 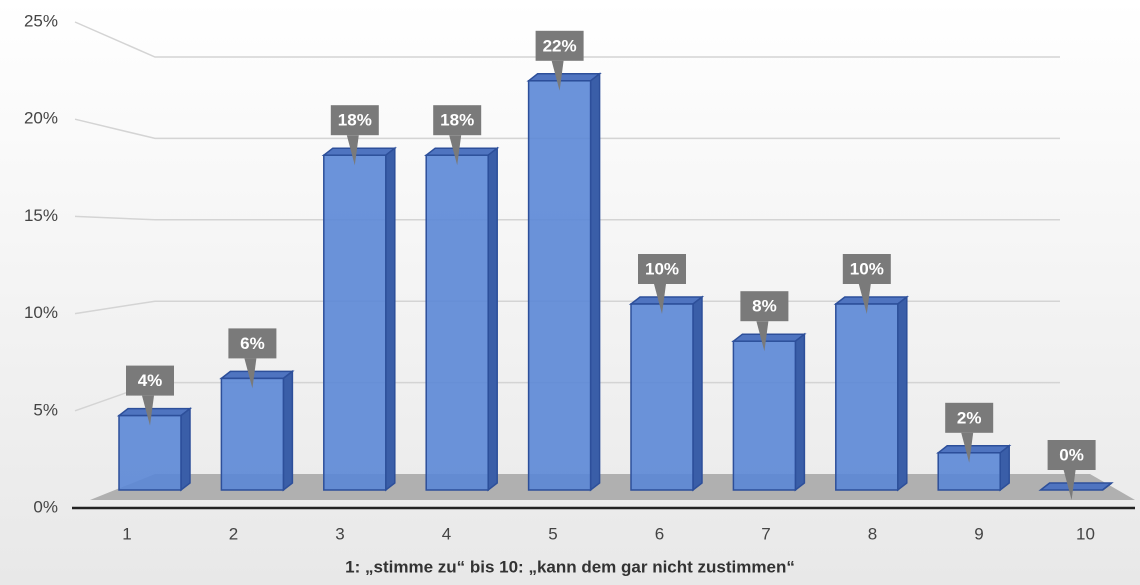 What do you see at coordinates (765, 533) in the screenshot?
I see `x-tick-label: 7` at bounding box center [765, 533].